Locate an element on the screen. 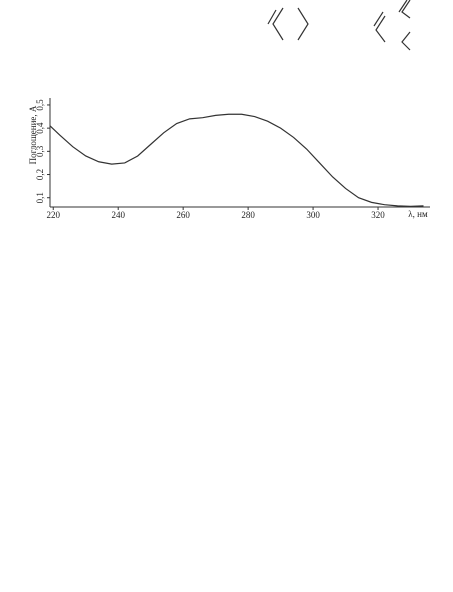  y-tick-label: 0,4 is located at coordinates (40, 128).